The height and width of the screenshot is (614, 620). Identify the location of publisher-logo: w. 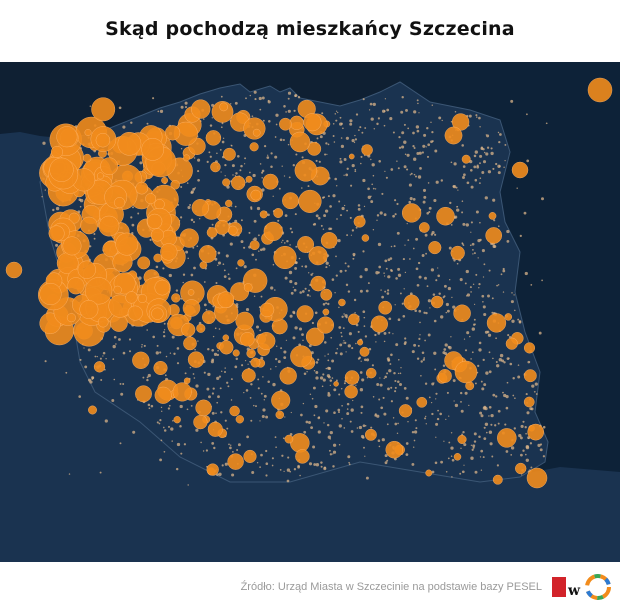
(582, 587).